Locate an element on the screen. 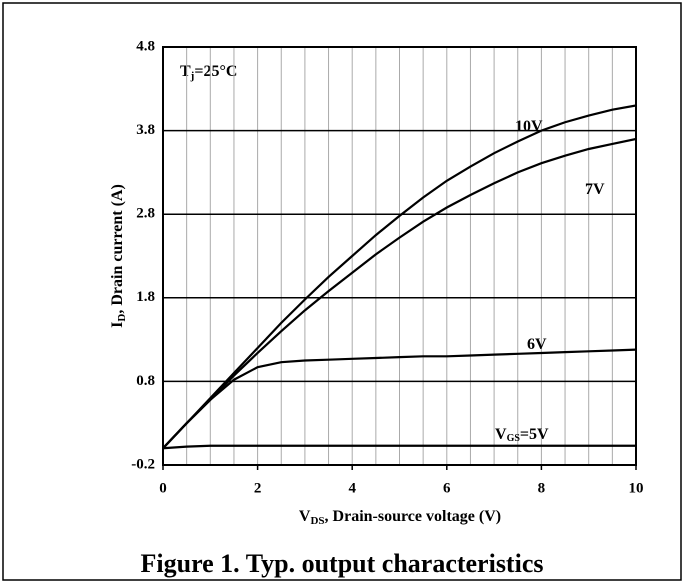  series-label: 6V is located at coordinates (537, 344).